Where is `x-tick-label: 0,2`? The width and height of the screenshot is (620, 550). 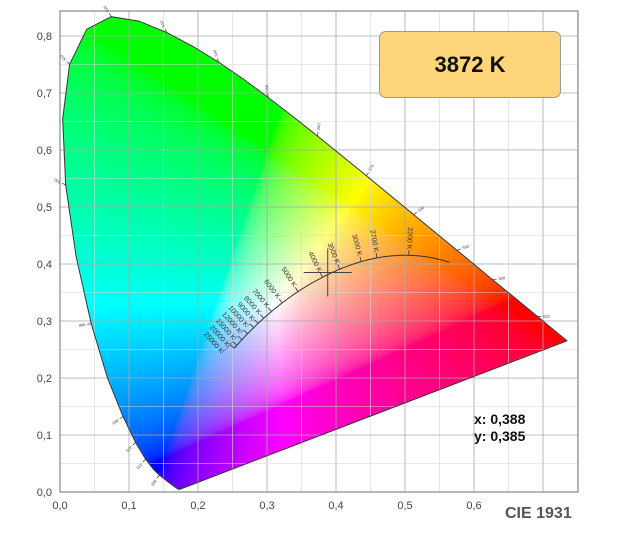
x-tick-label: 0,2 is located at coordinates (197, 506).